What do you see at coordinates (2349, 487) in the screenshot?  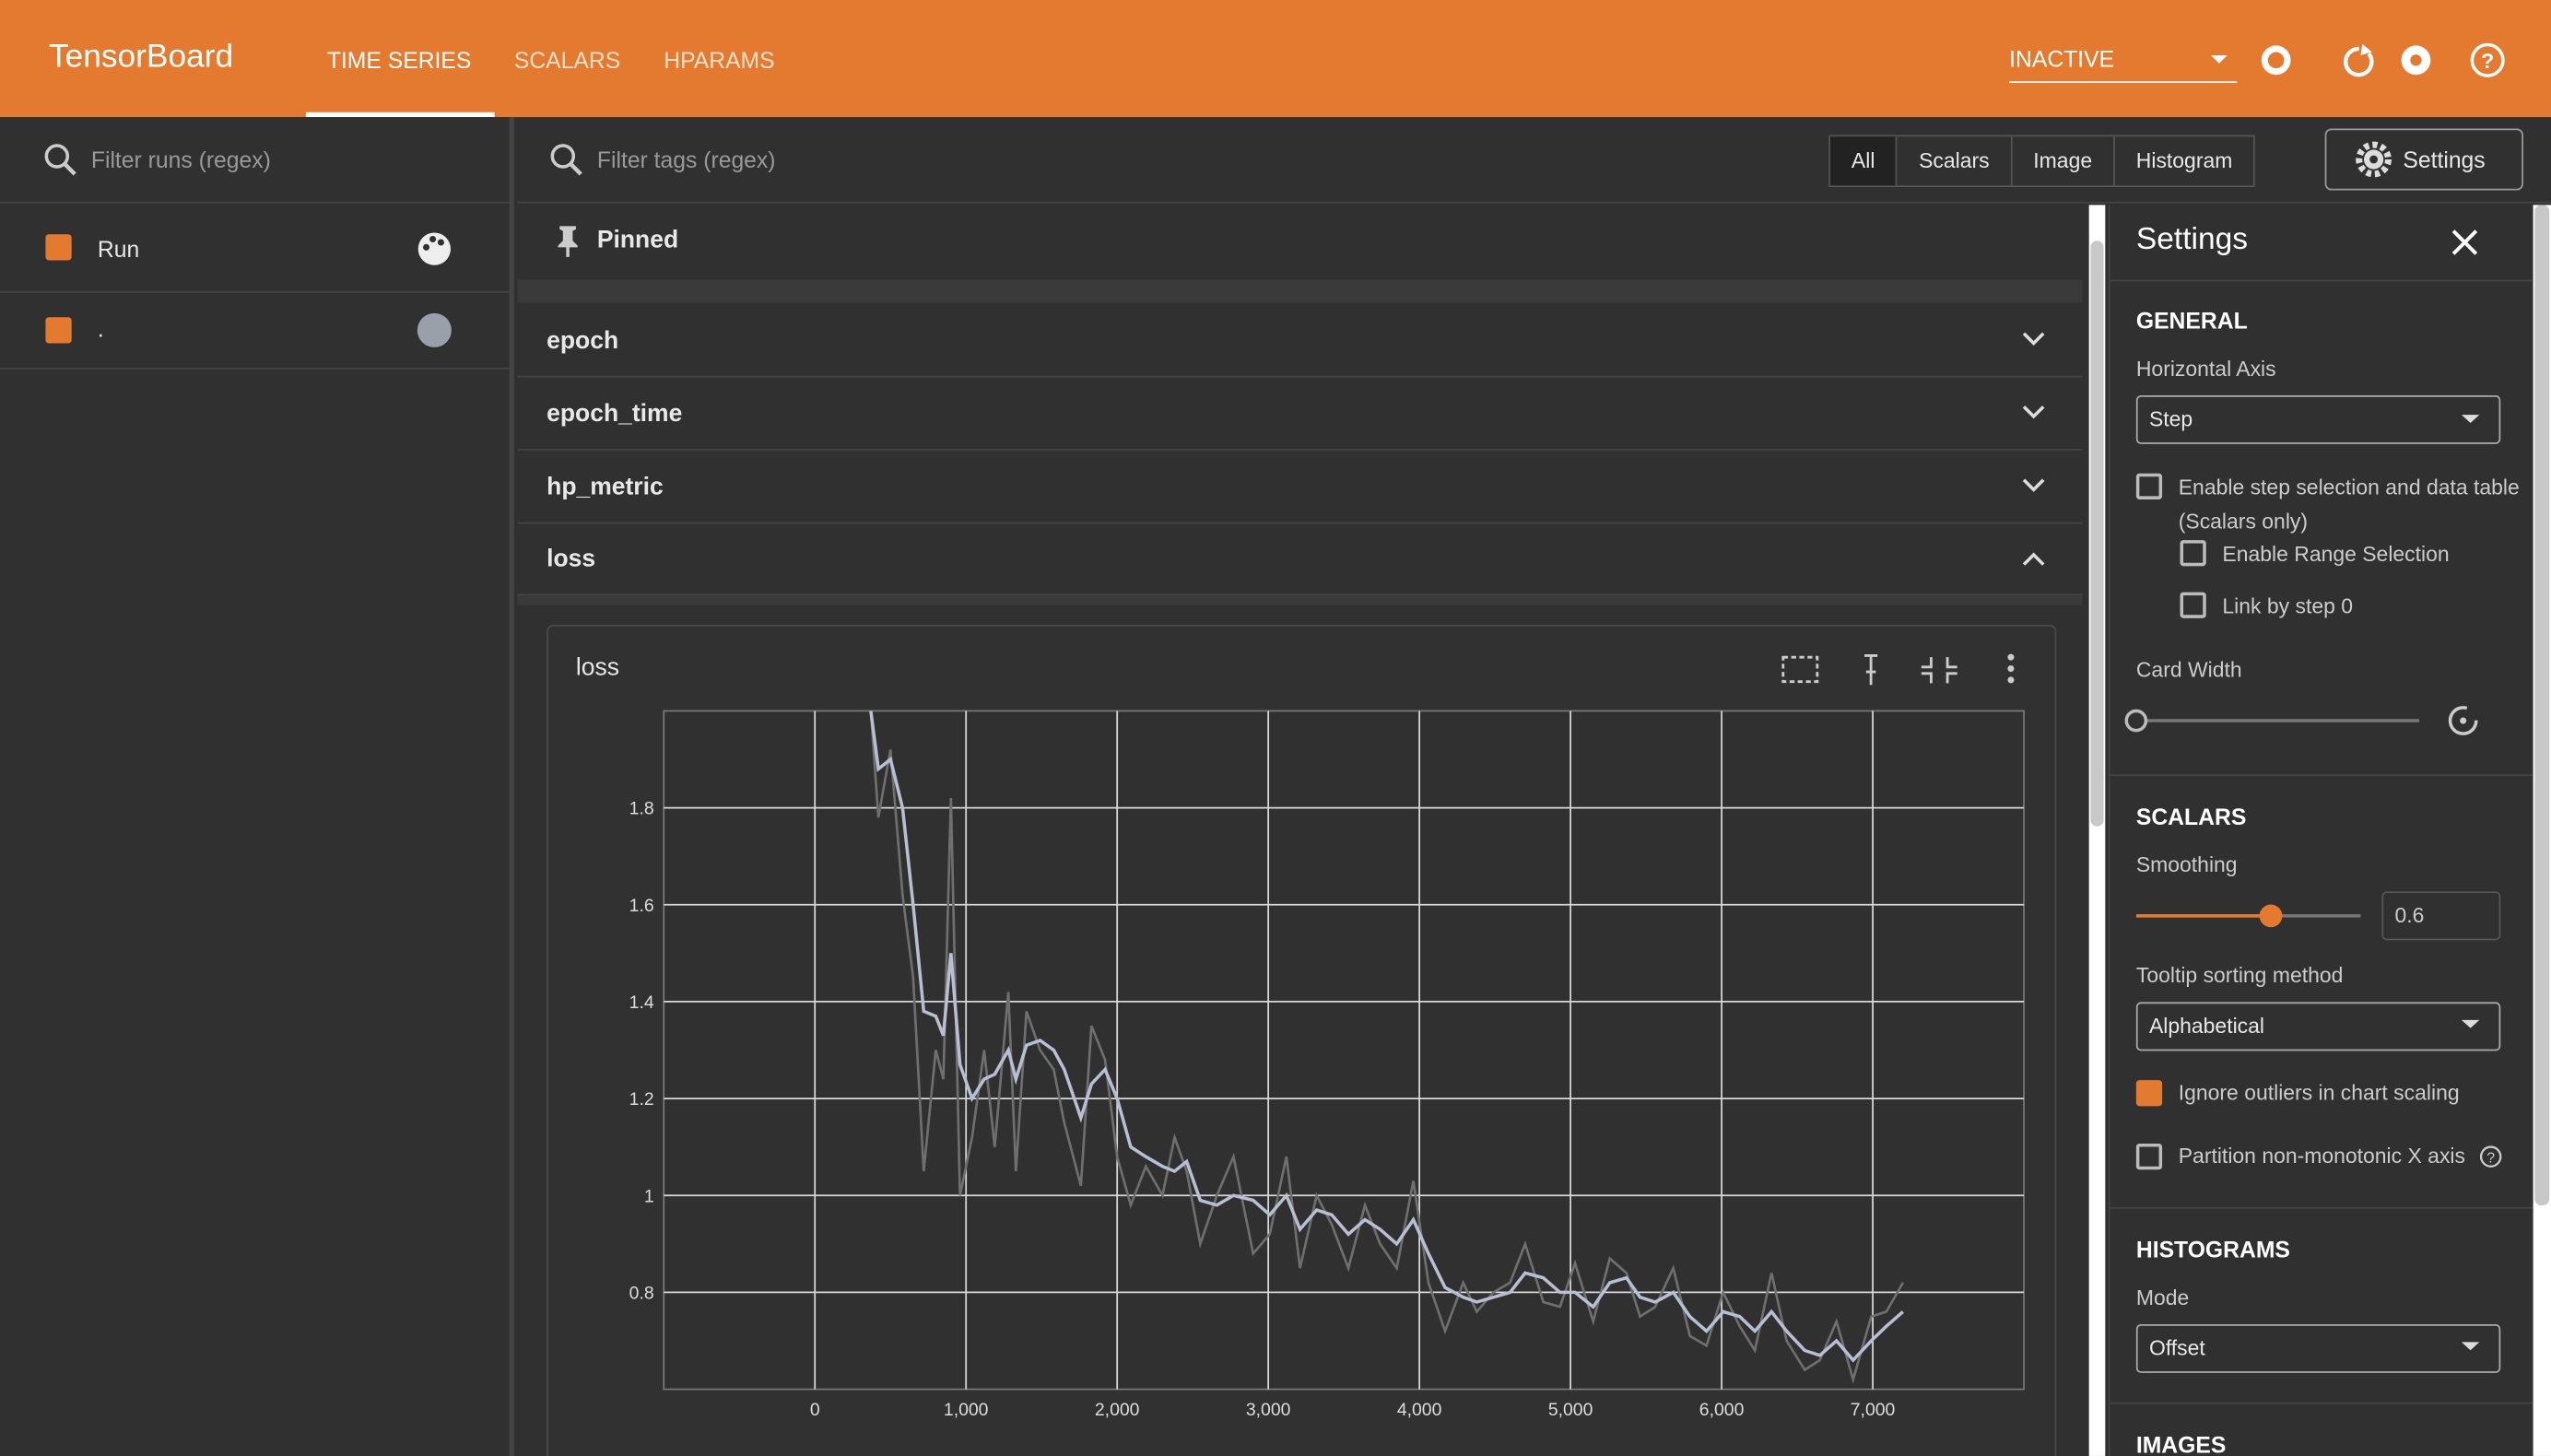 I see `option-label: Enable step selection and data table` at bounding box center [2349, 487].